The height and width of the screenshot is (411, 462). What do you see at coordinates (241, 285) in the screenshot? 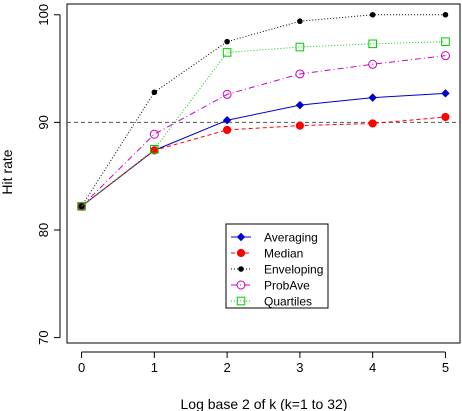
I see `legend-marker-probave` at bounding box center [241, 285].